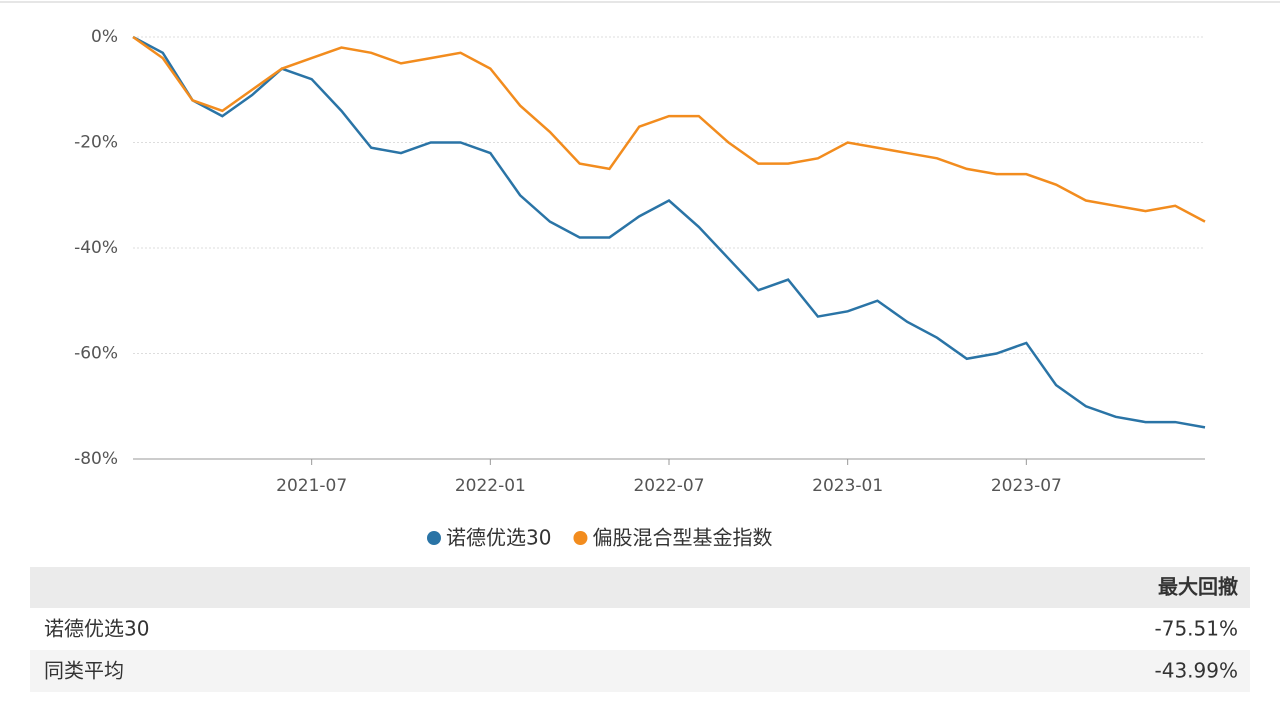 This screenshot has width=1280, height=702. What do you see at coordinates (96, 459) in the screenshot?
I see `y-tick-label: -80%` at bounding box center [96, 459].